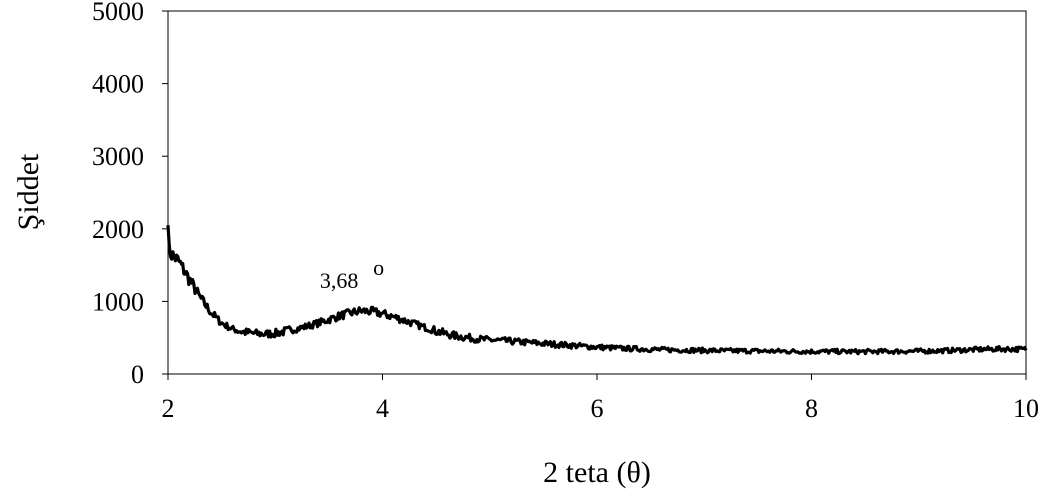 This screenshot has width=1058, height=500. I want to click on y-tick-label: 3000, so click(118, 156).